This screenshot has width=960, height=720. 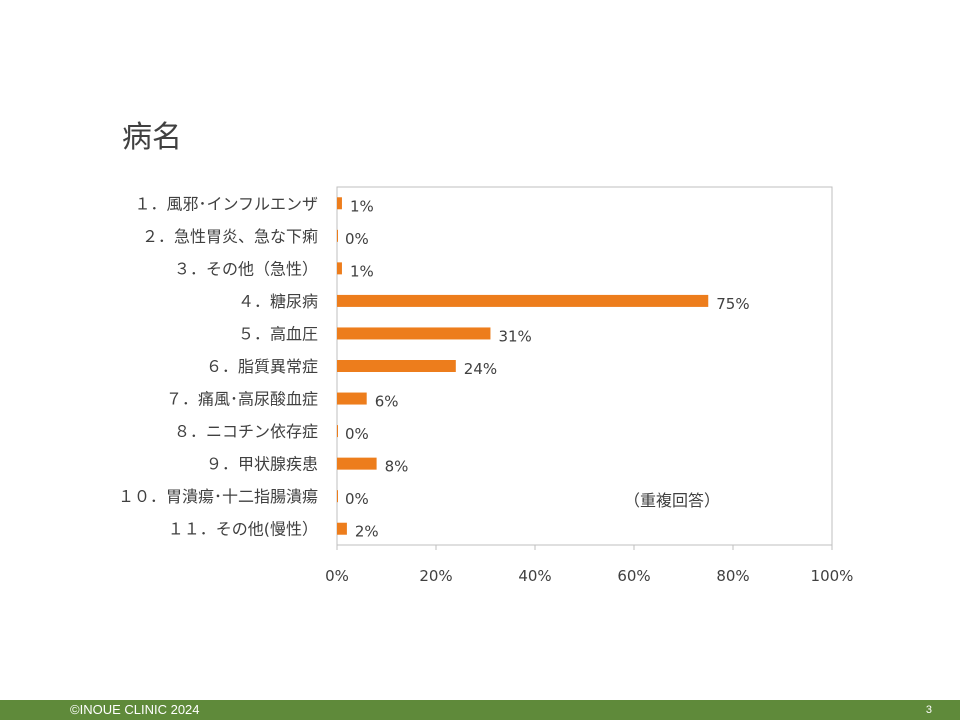 I want to click on chart-annotation: （重複回答）, so click(x=672, y=500).